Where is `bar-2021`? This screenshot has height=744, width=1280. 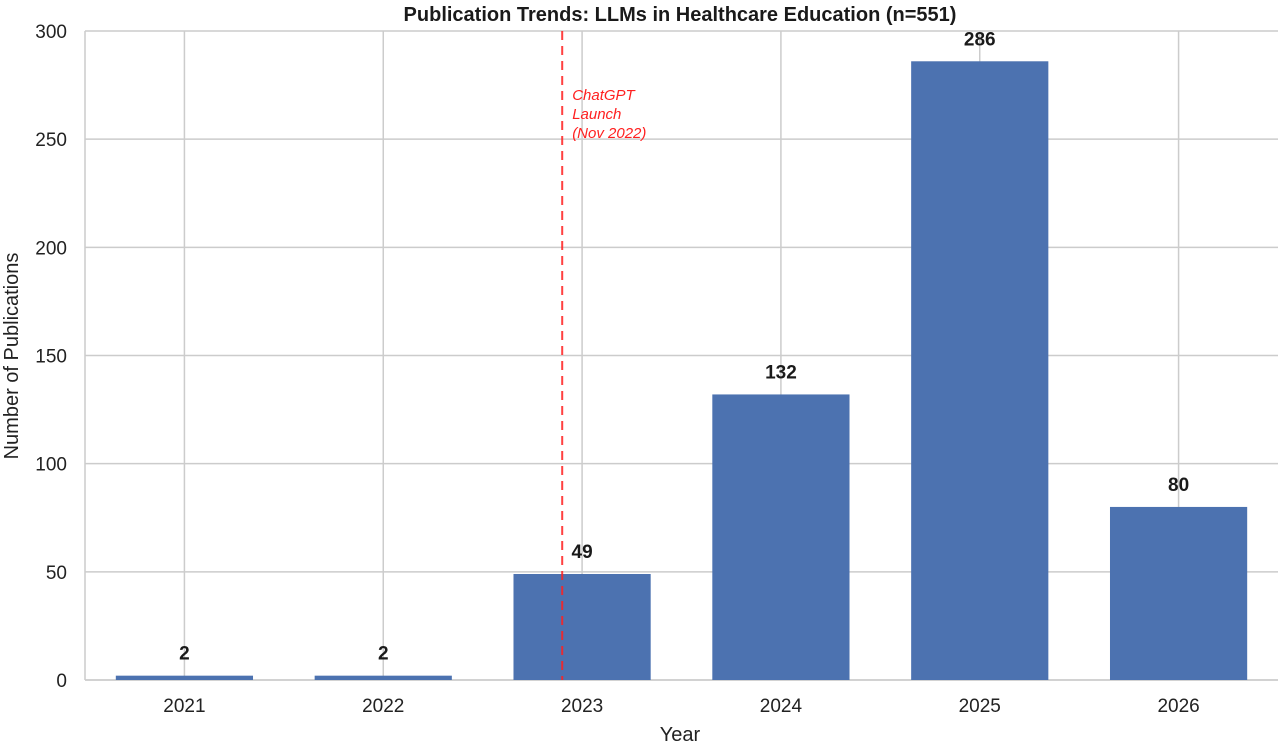
bar-2021 is located at coordinates (184, 677).